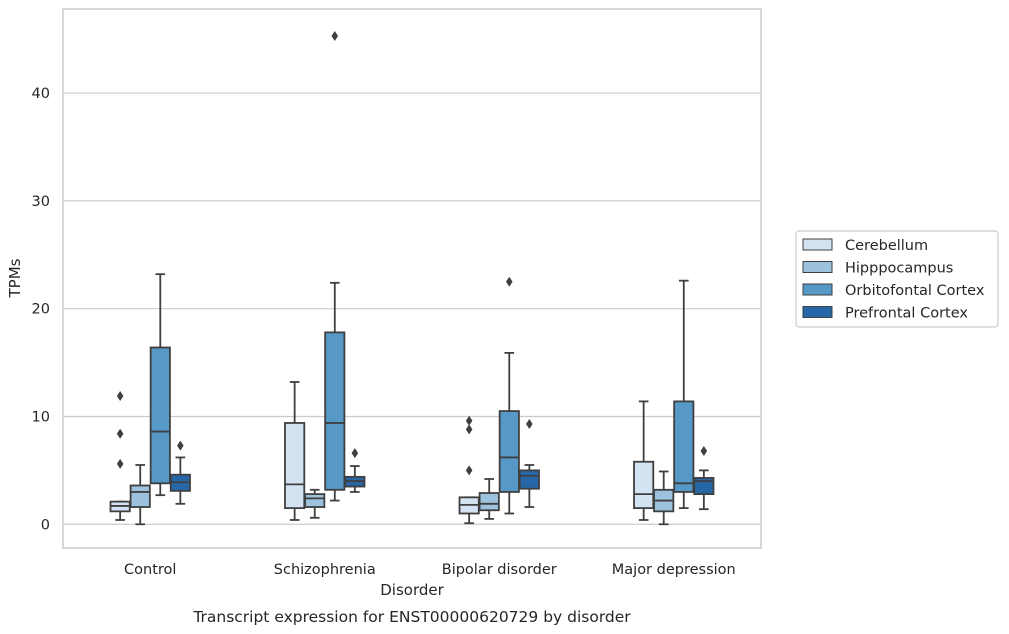 The width and height of the screenshot is (1009, 634). I want to click on legend-label: Prefrontal Cortex, so click(906, 314).